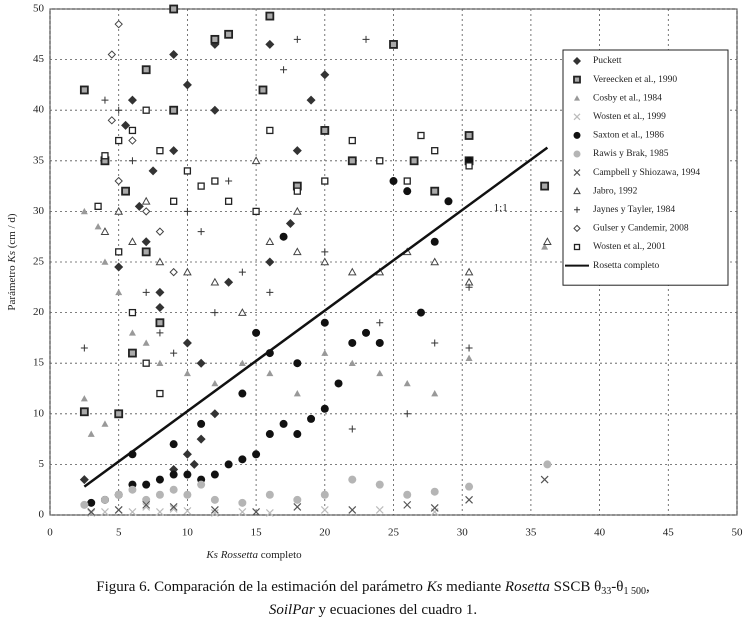 The height and width of the screenshot is (625, 746). I want to click on legend-label: Gulser y Candemir, 2008, so click(641, 229).